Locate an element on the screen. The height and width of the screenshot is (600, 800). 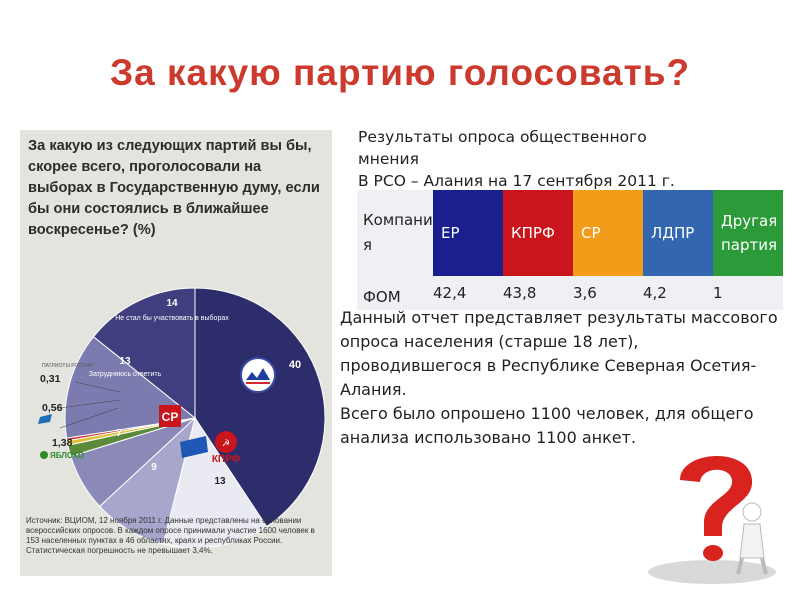
company-header: Компания is located at coordinates (395, 233).